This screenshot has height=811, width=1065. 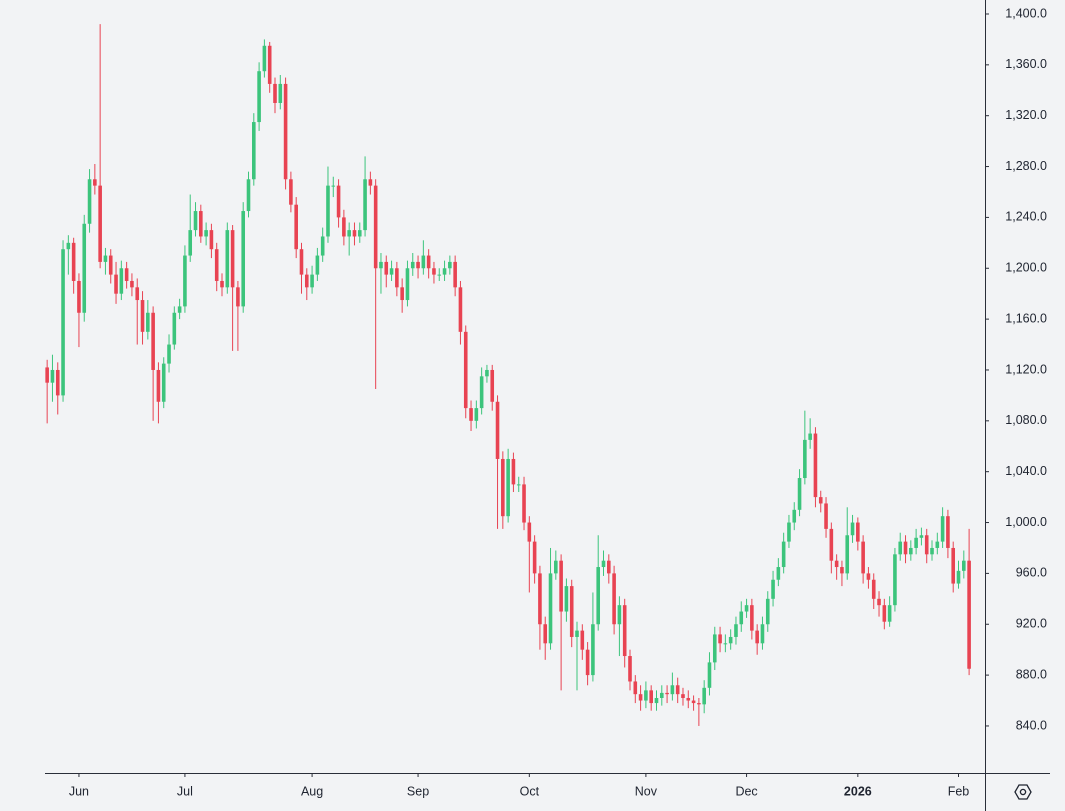 What do you see at coordinates (1026, 166) in the screenshot?
I see `y-tick-label: 1,280.0` at bounding box center [1026, 166].